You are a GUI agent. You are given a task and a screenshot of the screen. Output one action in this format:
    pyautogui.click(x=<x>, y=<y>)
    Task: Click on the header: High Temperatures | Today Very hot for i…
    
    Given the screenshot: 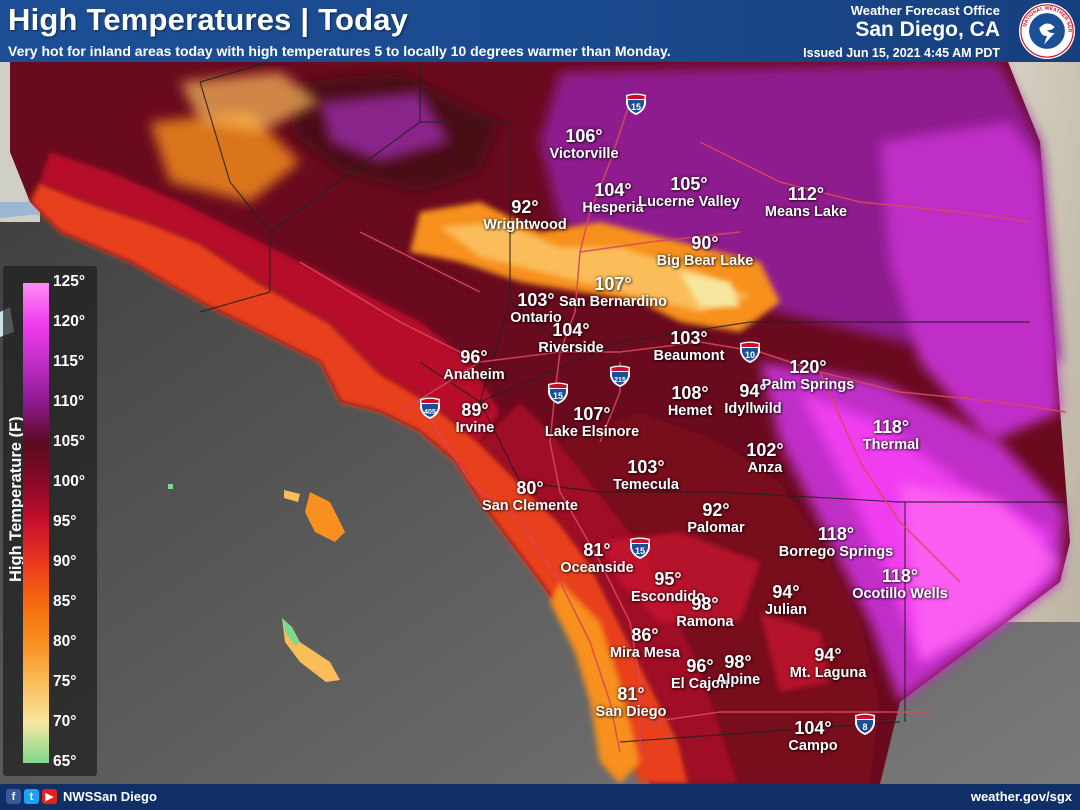 What is the action you would take?
    pyautogui.click(x=540, y=31)
    